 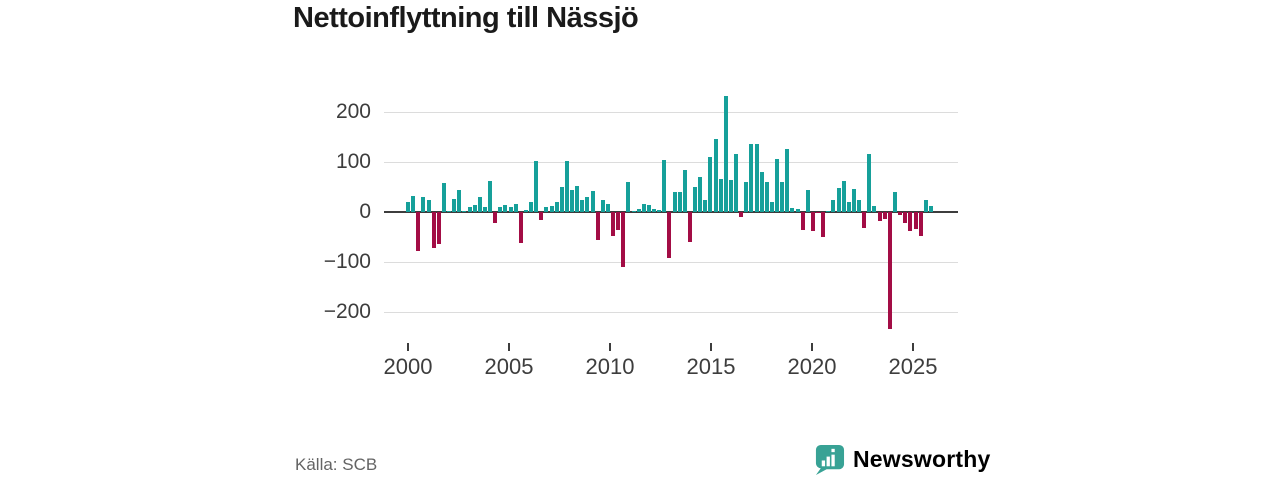 I want to click on brand-name: Newsworthy, so click(x=922, y=458).